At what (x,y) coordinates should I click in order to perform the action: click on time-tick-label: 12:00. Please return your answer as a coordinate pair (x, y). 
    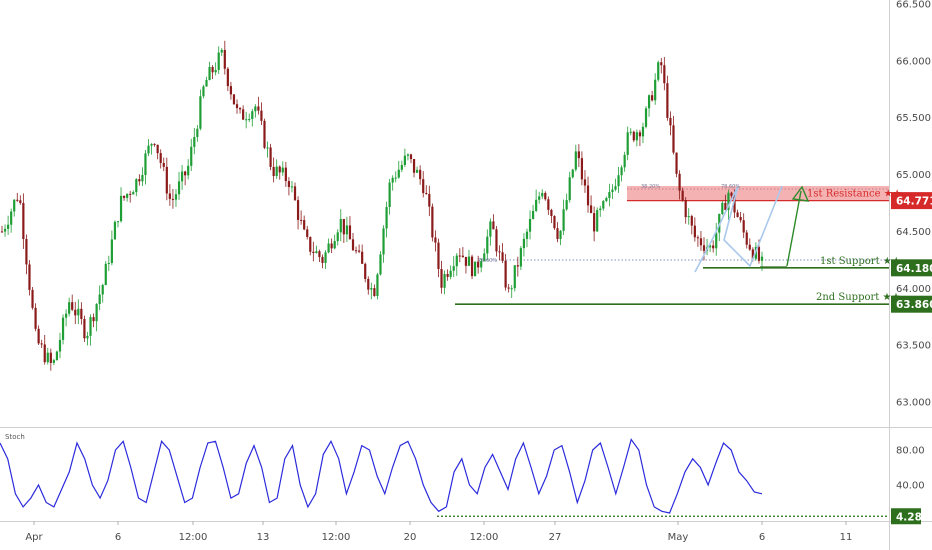
    Looking at the image, I should click on (484, 537).